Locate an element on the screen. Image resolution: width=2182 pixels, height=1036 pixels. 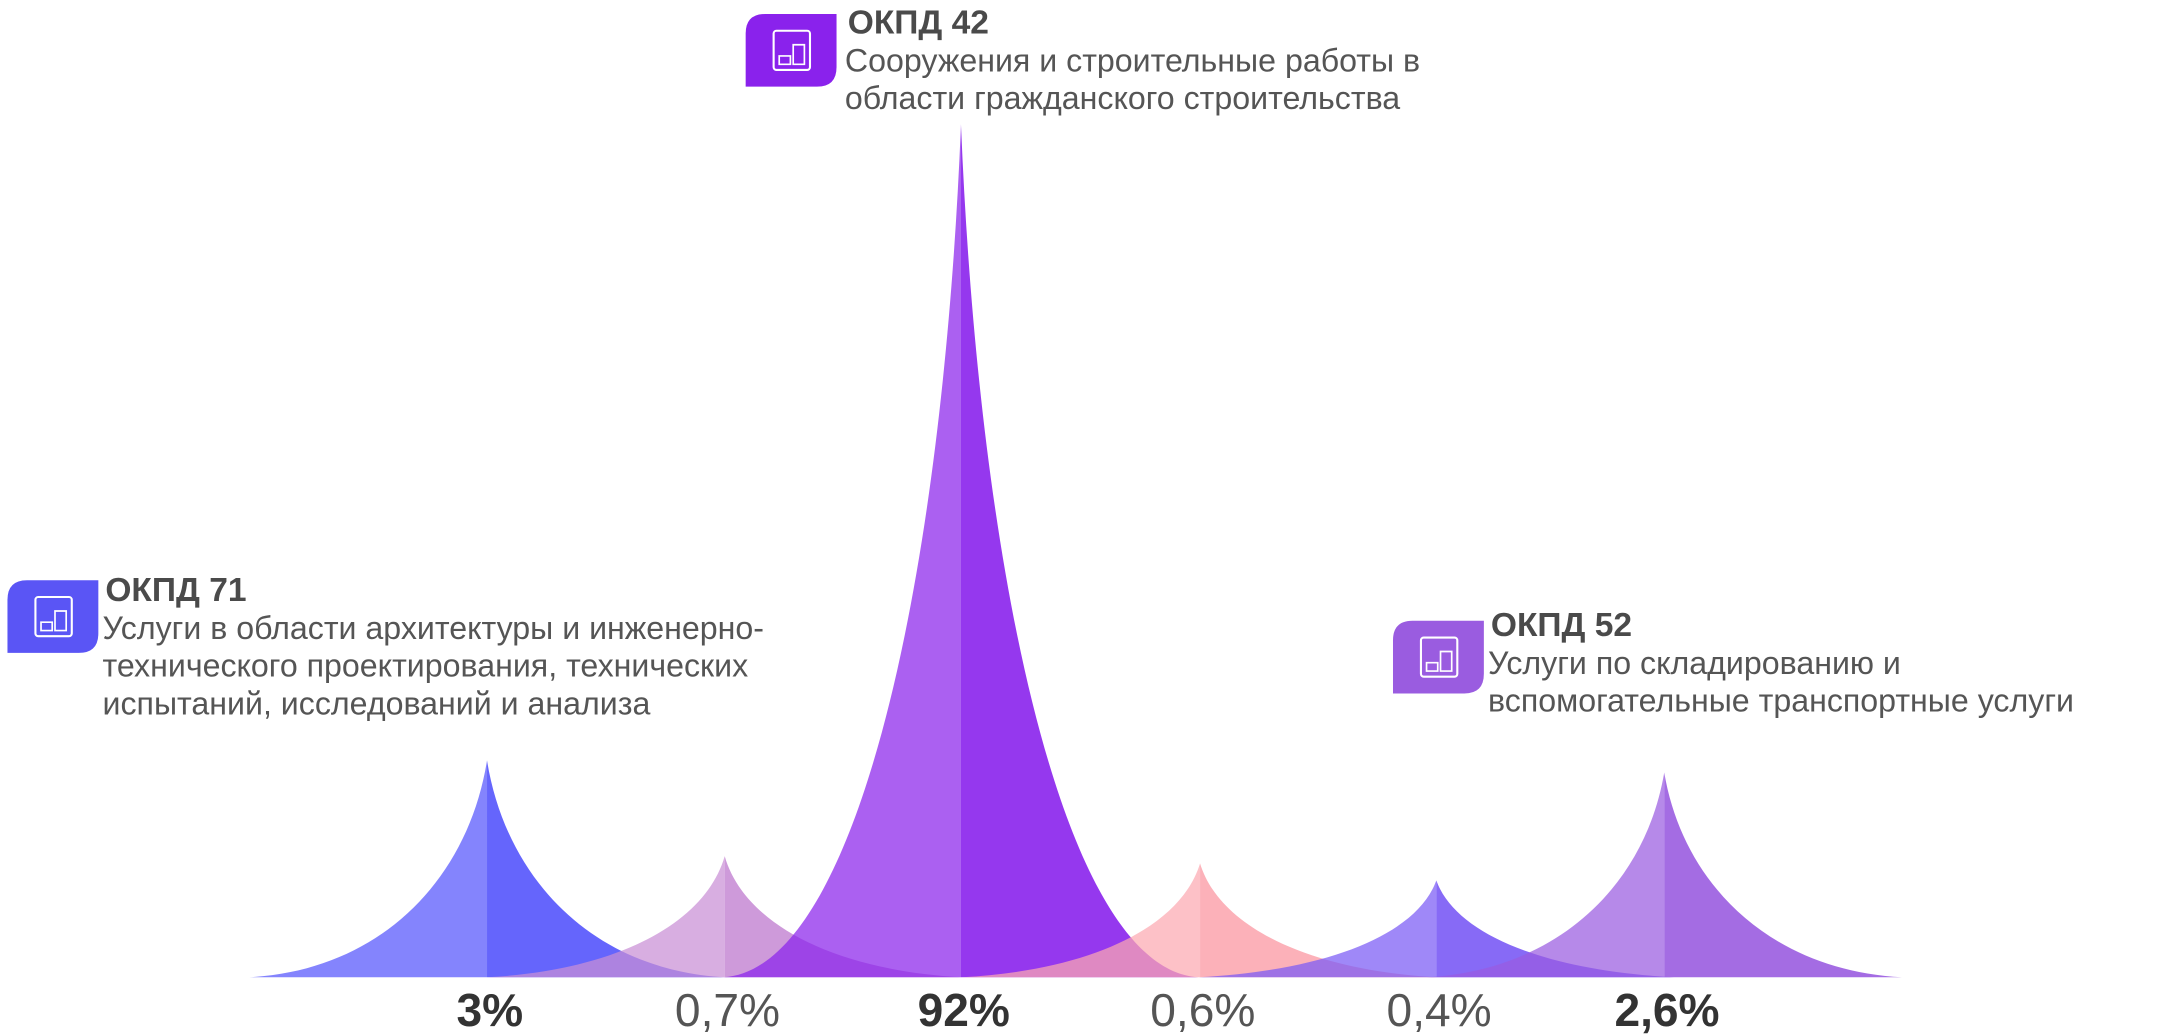
annotation-line: Сооружения и строительные работы в is located at coordinates (1132, 60).